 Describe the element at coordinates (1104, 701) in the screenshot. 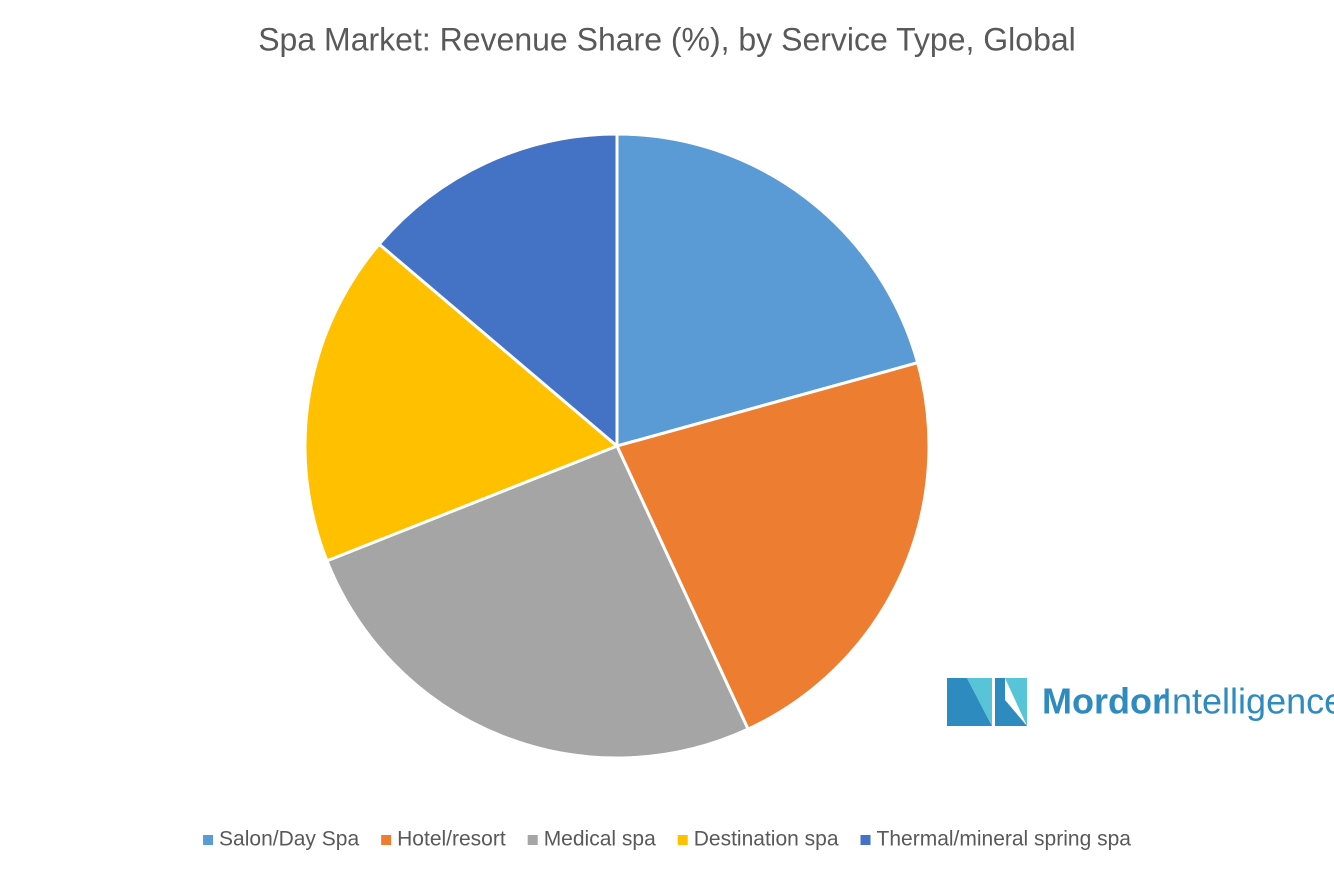

I see `logo-text: Mordor` at that location.